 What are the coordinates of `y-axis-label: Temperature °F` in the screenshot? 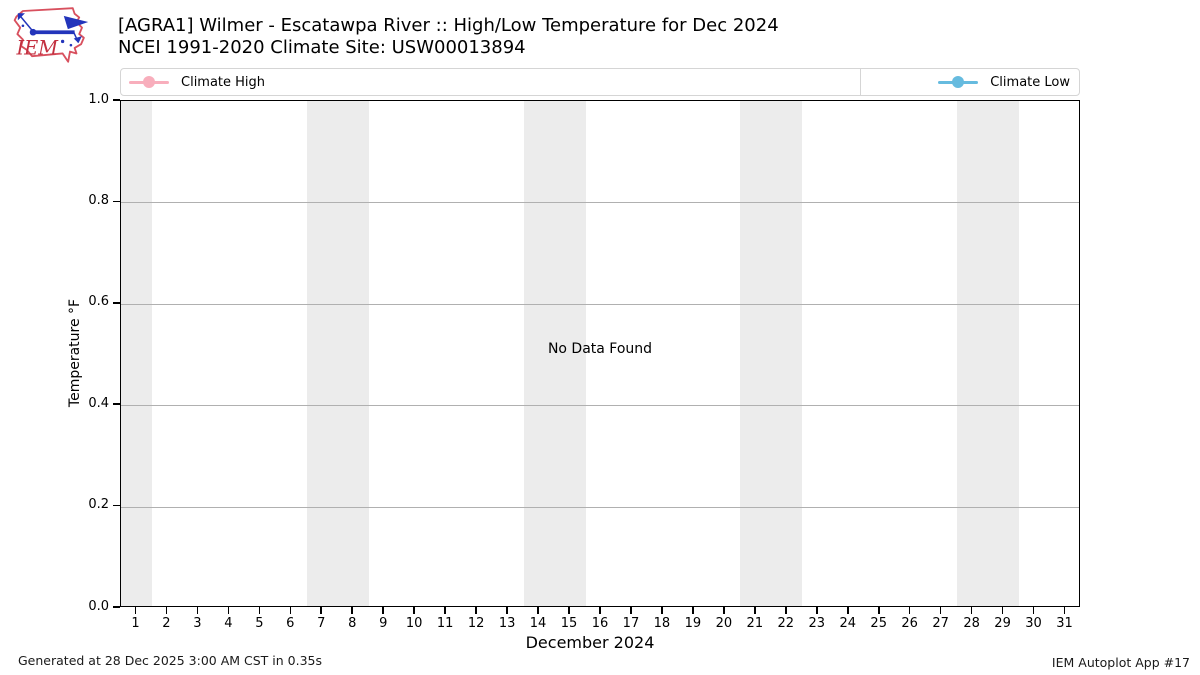 It's located at (75, 353).